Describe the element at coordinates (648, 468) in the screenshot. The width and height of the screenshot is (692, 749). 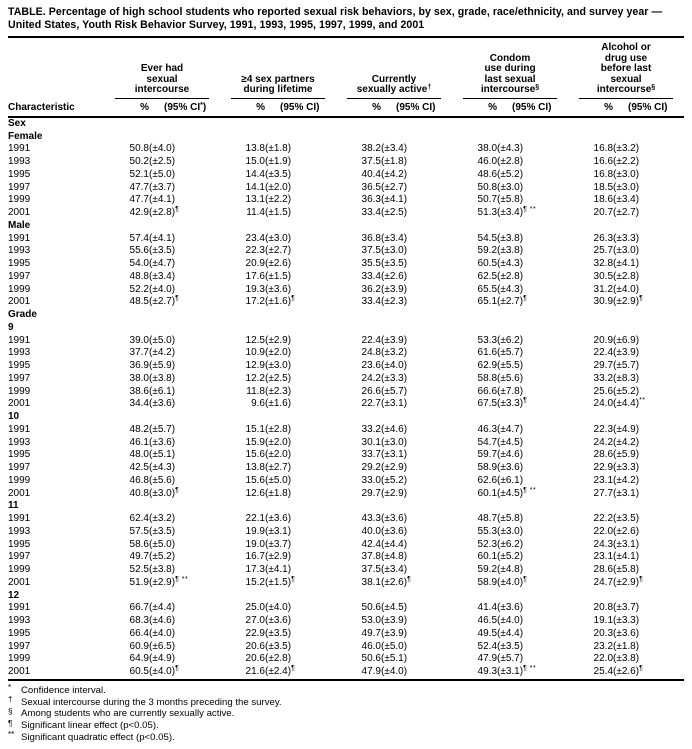
I see `ci-value-alcohol-drug-use: (±3.3)` at that location.